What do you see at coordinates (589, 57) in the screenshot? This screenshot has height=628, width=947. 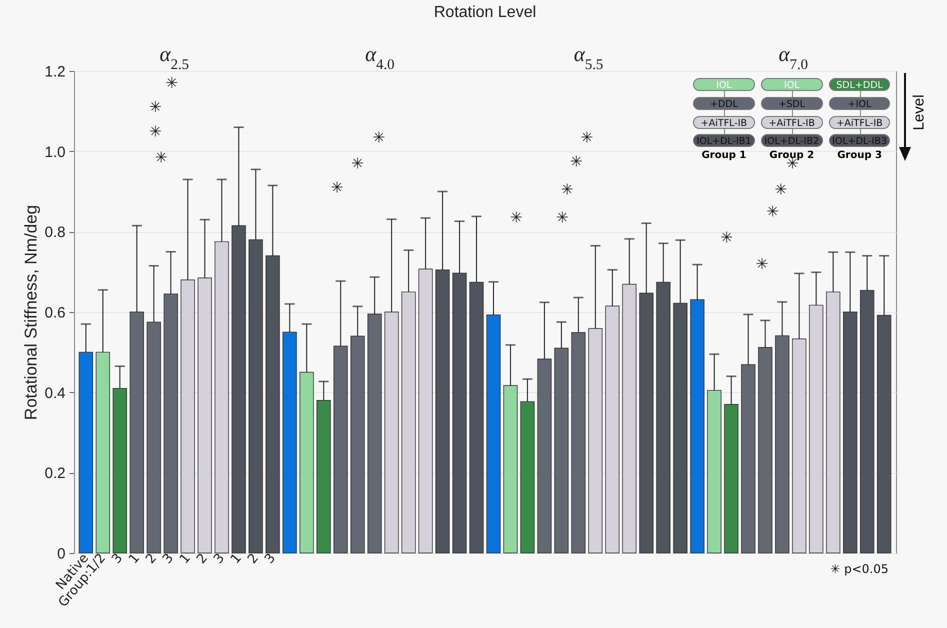 I see `annotation: α$_{5.5}$` at bounding box center [589, 57].